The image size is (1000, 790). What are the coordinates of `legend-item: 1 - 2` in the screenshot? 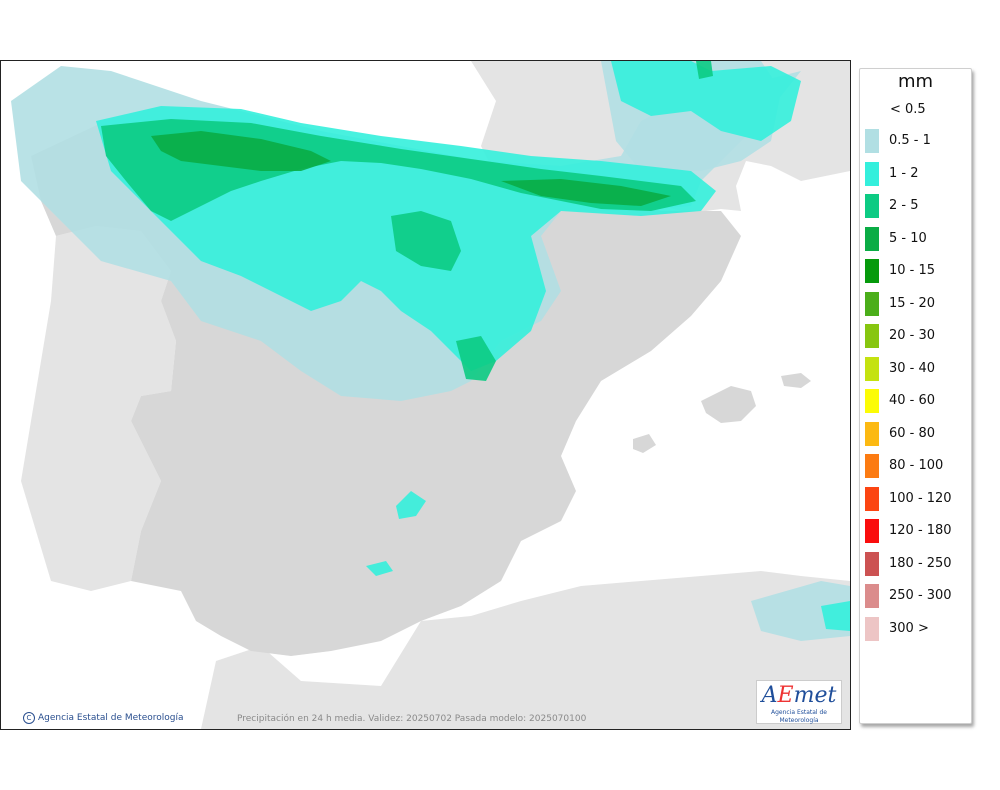 It's located at (915, 173).